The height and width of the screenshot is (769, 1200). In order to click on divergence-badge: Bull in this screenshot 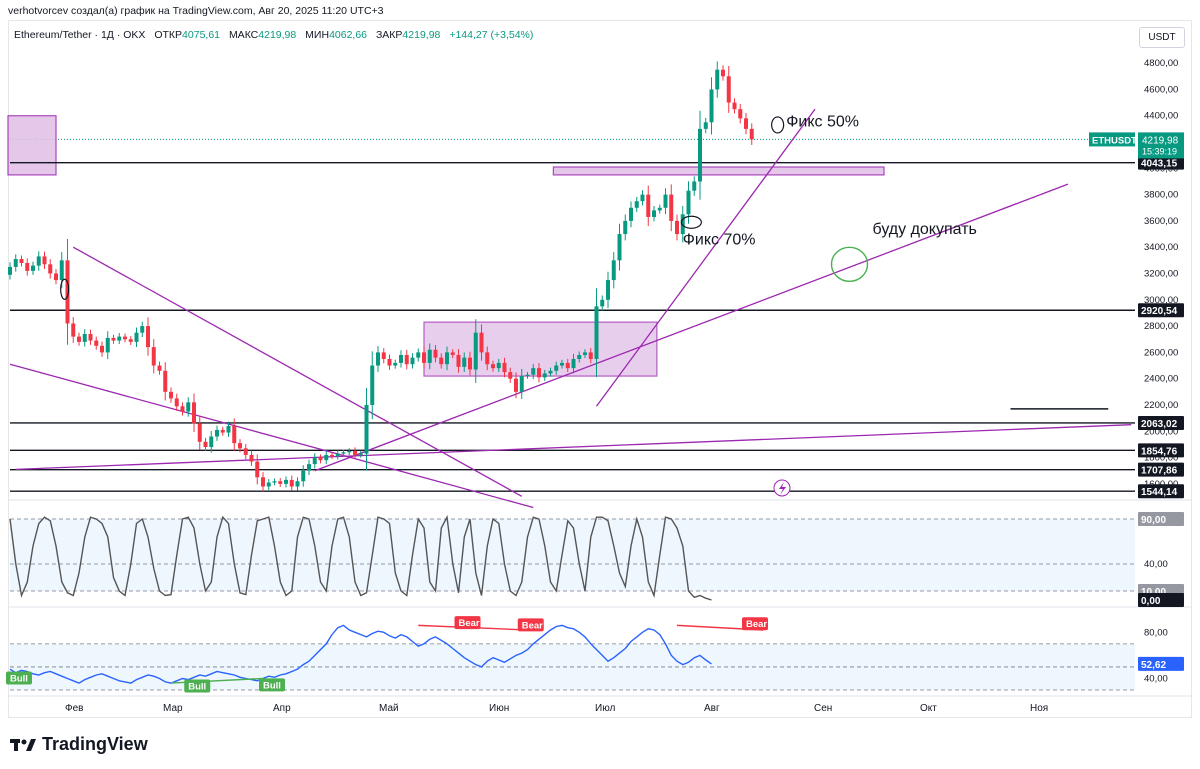, I will do `click(19, 678)`.